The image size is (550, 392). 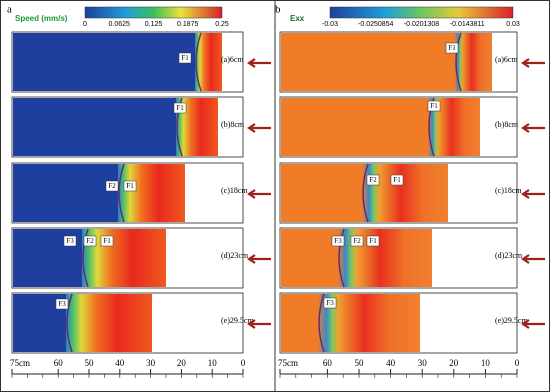 What do you see at coordinates (85, 24) in the screenshot?
I see `colorbar-tick-label: 0` at bounding box center [85, 24].